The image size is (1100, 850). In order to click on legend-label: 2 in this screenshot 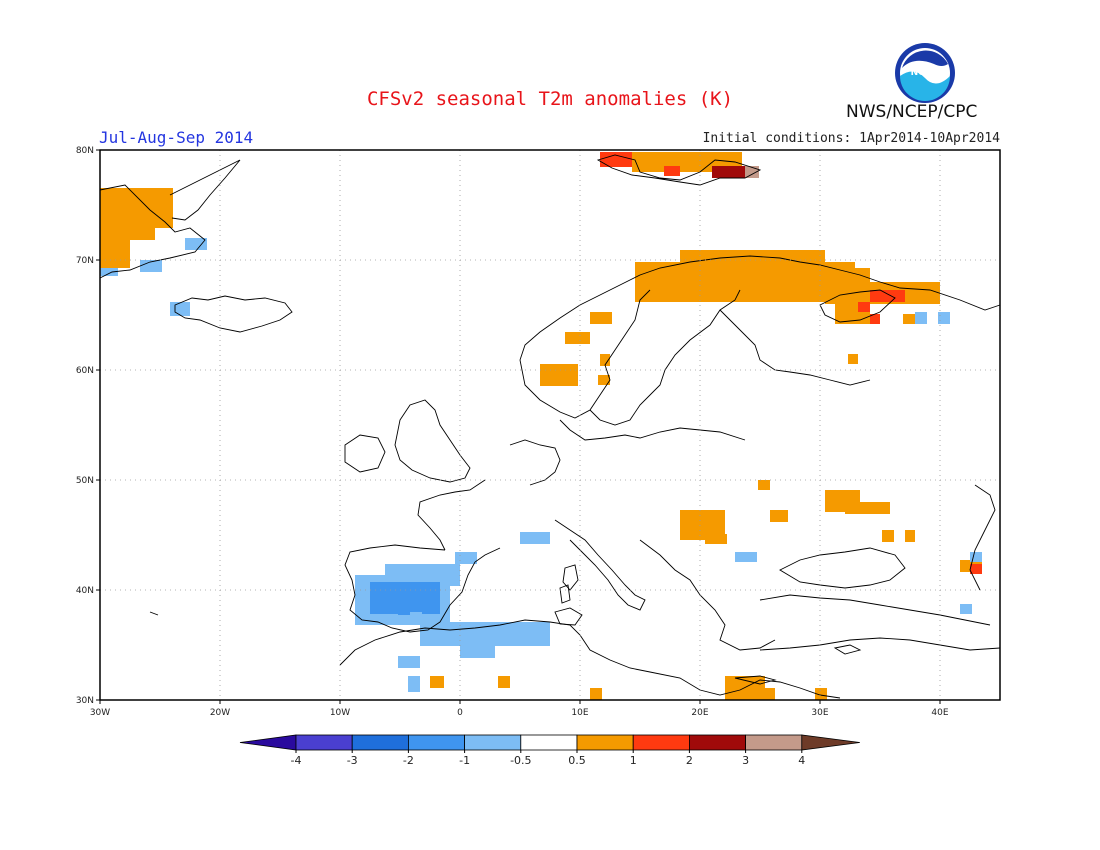, I will do `click(689, 760)`.